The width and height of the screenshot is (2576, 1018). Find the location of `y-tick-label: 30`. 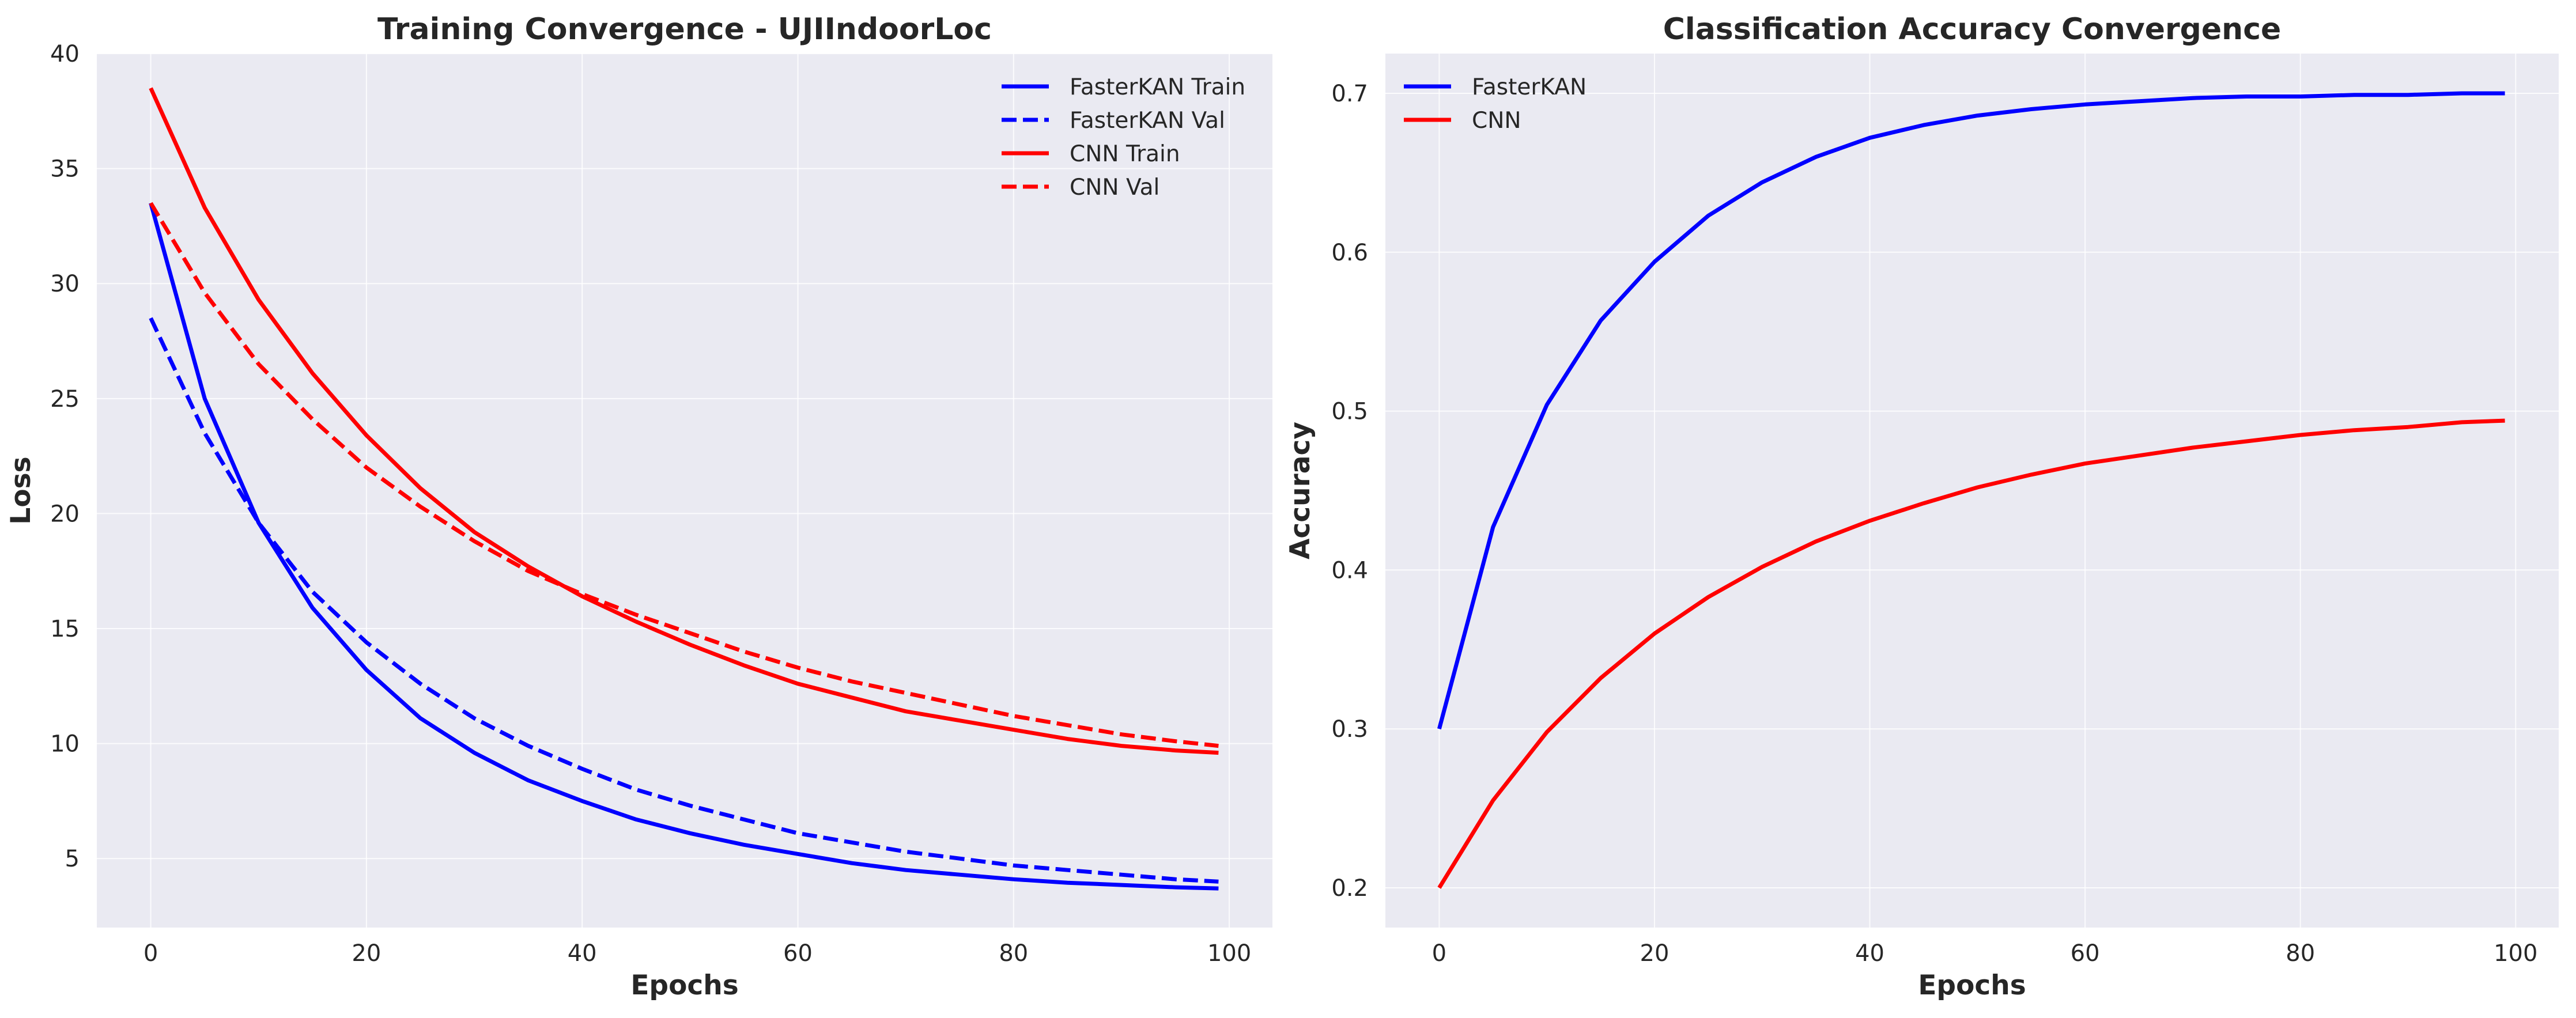

y-tick-label: 30 is located at coordinates (65, 284).